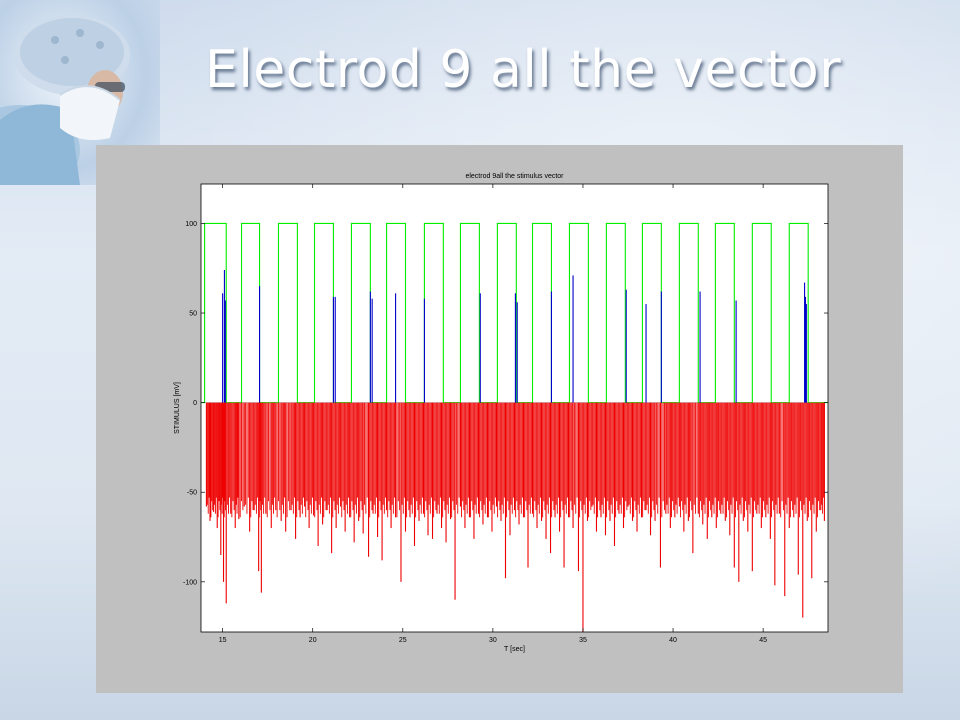  Describe the element at coordinates (493, 640) in the screenshot. I see `x-tick-label: 30` at that location.